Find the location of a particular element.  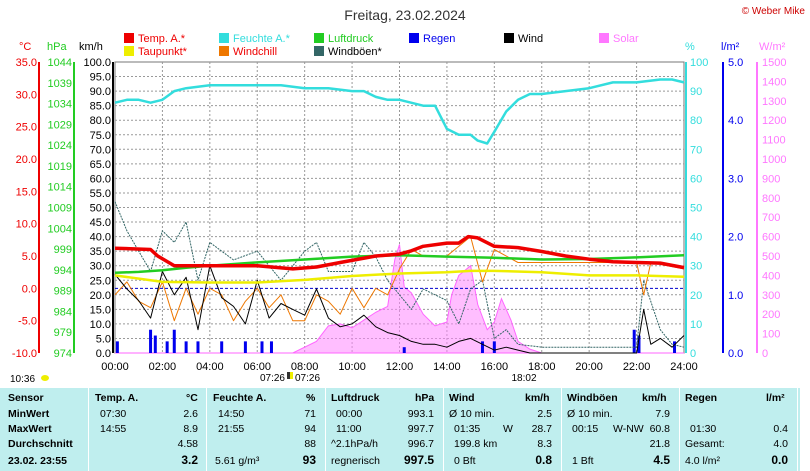

legend-item-windboeen: Windböen* is located at coordinates (348, 52).